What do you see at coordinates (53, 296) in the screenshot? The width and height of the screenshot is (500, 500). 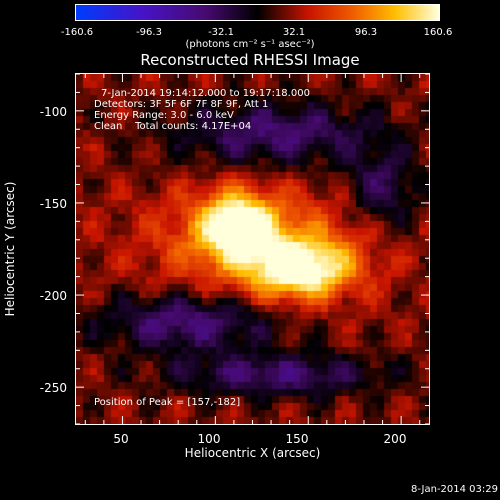 I see `y-tick-label: -200` at bounding box center [53, 296].